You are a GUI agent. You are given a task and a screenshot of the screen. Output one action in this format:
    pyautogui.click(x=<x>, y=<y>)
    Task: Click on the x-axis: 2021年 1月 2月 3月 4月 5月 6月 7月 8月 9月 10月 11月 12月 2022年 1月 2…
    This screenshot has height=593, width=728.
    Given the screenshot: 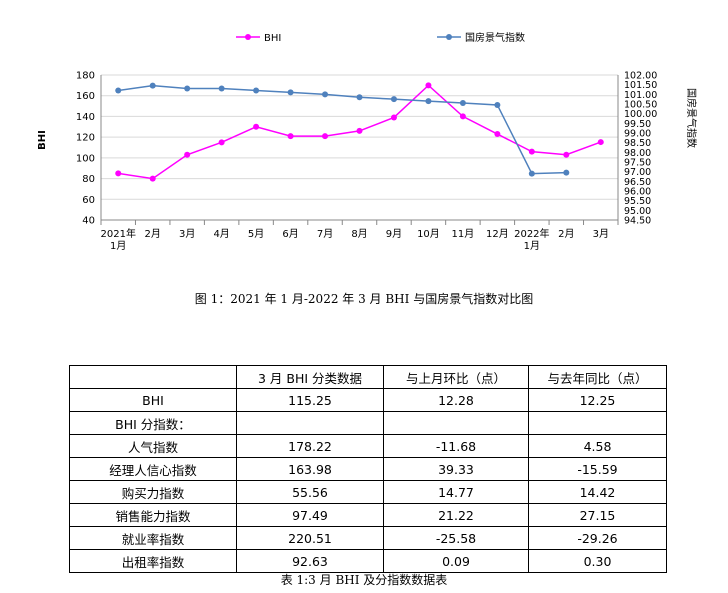 What is the action you would take?
    pyautogui.click(x=355, y=239)
    